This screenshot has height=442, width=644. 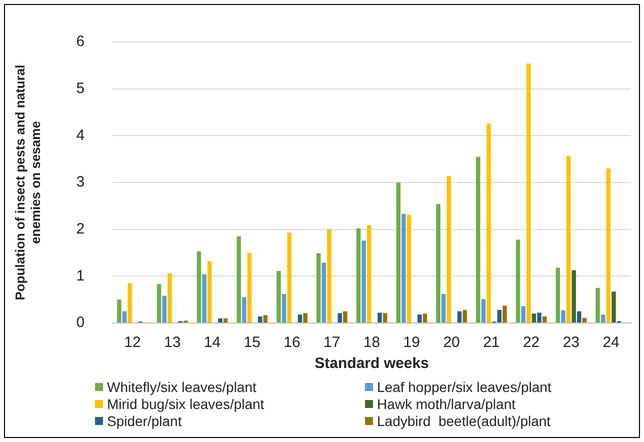 I want to click on y-tick-label: 6, so click(x=80, y=41).